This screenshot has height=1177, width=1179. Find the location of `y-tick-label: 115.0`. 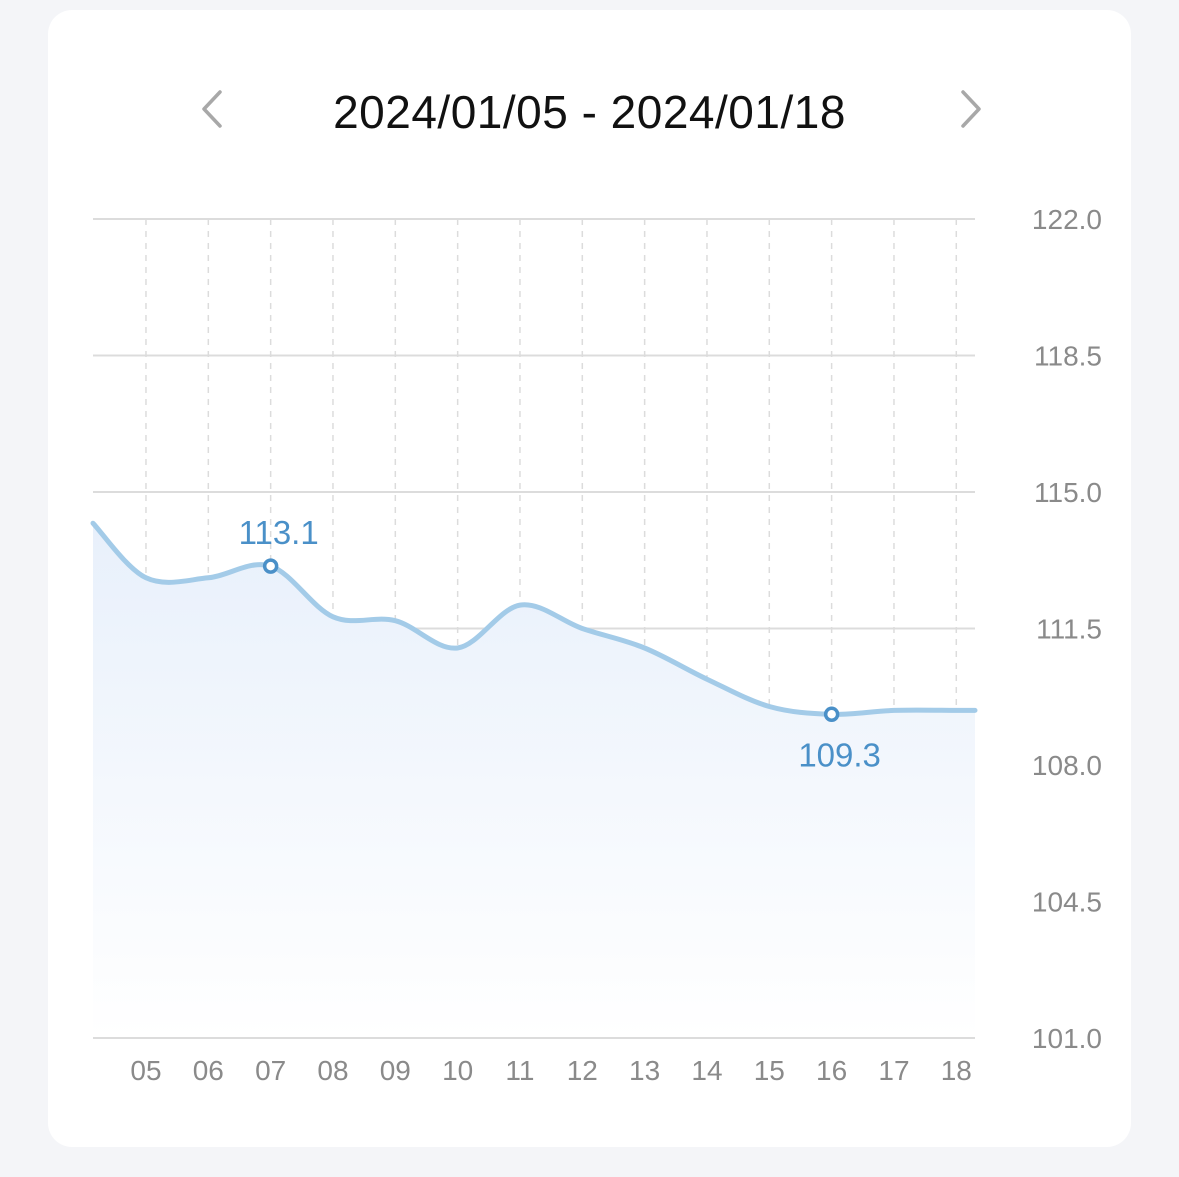

y-tick-label: 115.0 is located at coordinates (1068, 492).